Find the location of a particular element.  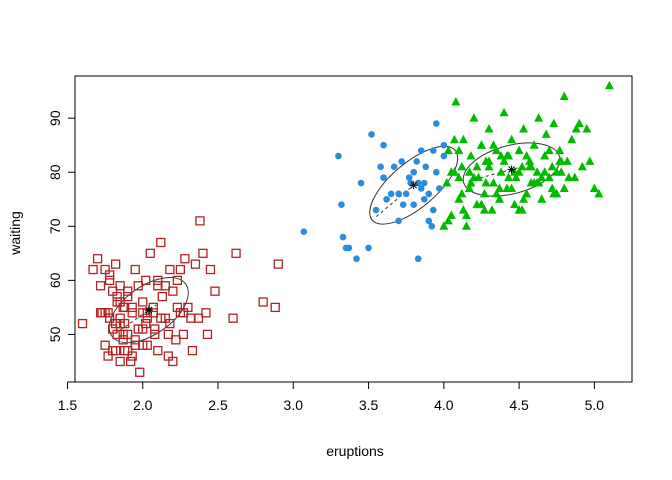

y-tick-label: 50 is located at coordinates (55, 334).